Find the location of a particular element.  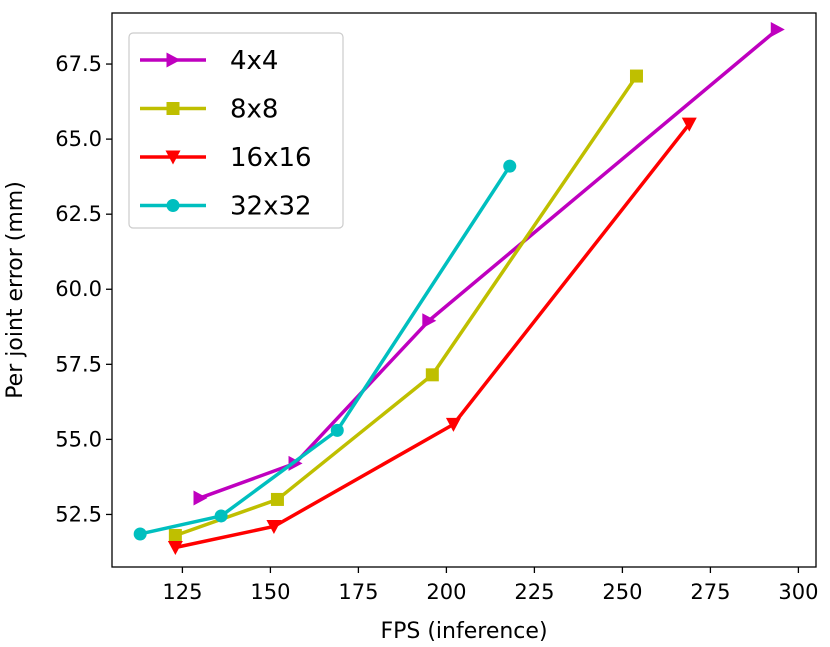

x-tick-label: 150 is located at coordinates (270, 592).